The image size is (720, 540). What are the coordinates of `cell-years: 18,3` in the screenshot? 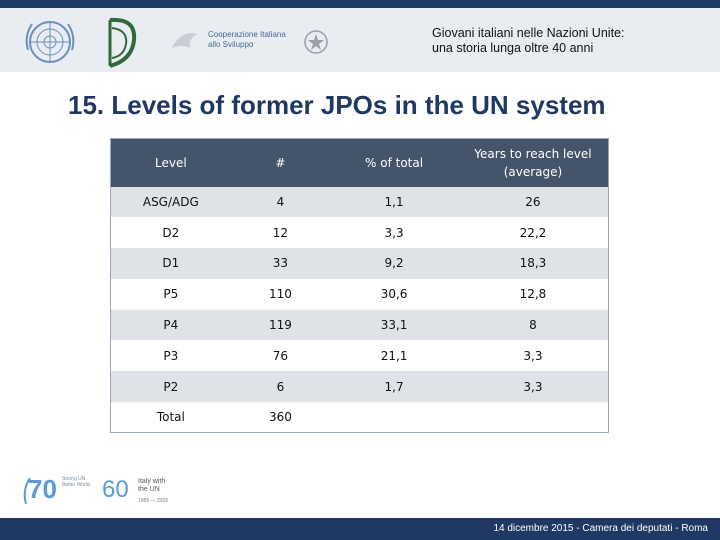 It's located at (533, 263).